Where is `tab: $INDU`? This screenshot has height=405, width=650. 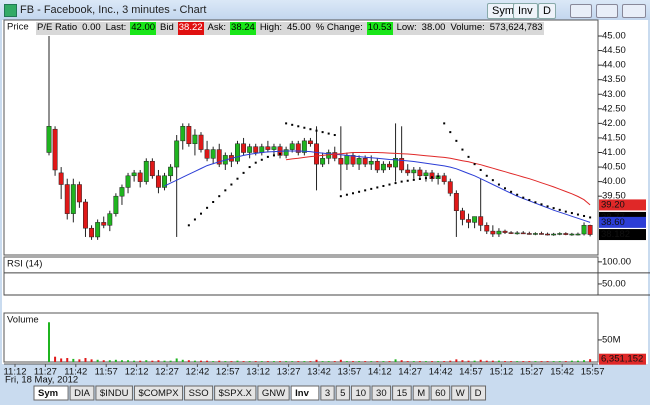 tab: $INDU is located at coordinates (114, 393).